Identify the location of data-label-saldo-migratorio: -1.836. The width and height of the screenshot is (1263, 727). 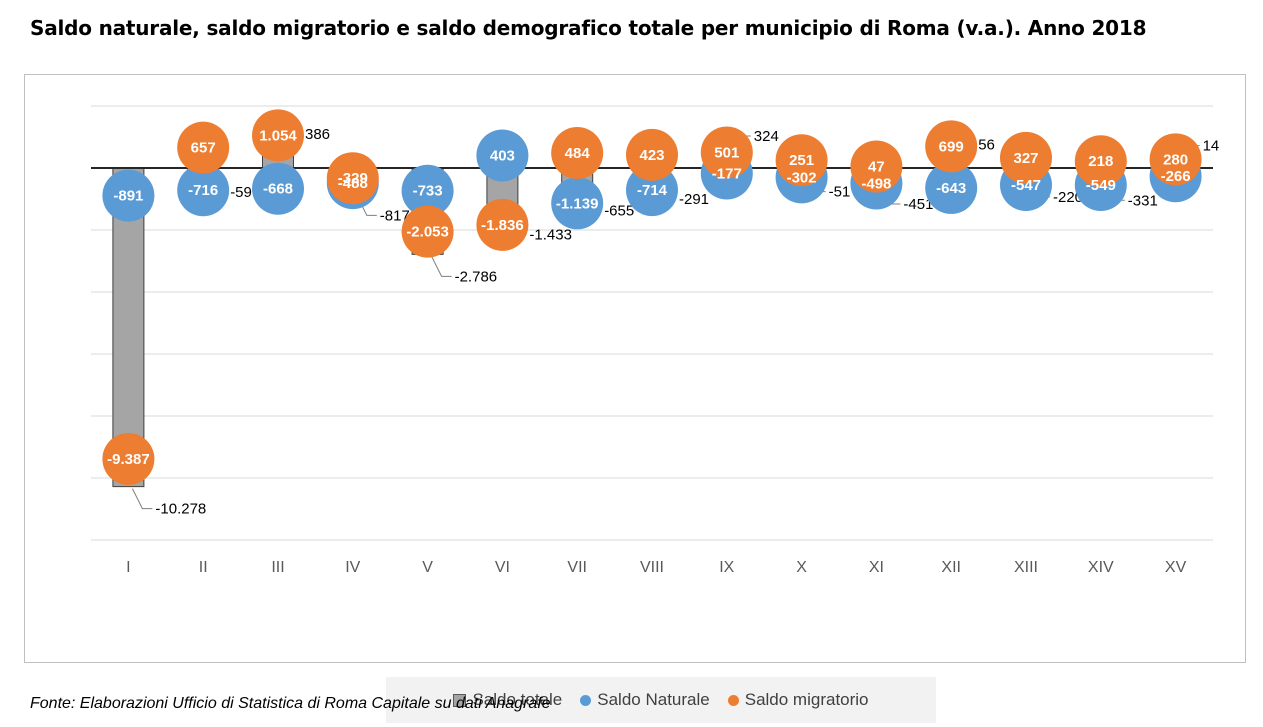
(502, 225).